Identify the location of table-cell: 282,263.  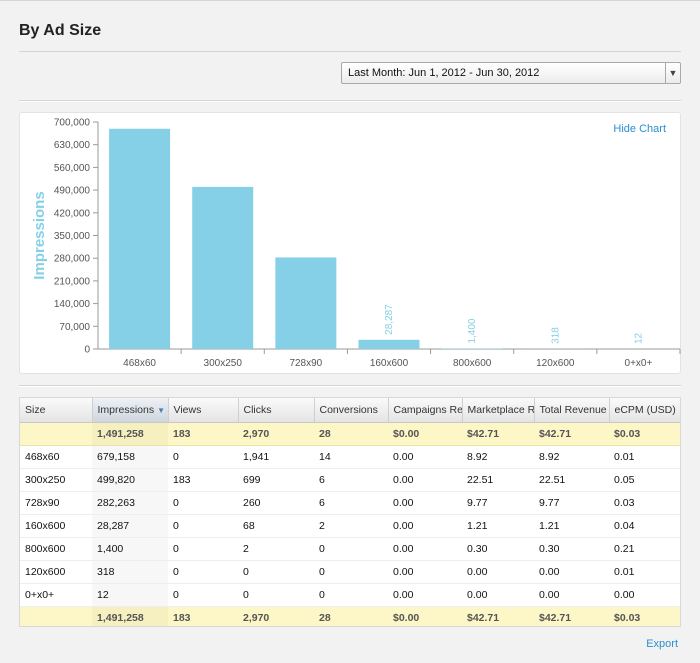
(130, 503).